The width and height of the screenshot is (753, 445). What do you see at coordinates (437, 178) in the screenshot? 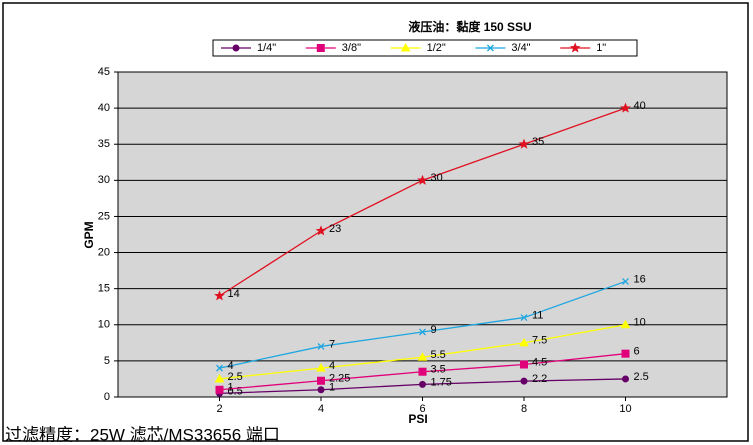
I see `data-label: 30` at bounding box center [437, 178].